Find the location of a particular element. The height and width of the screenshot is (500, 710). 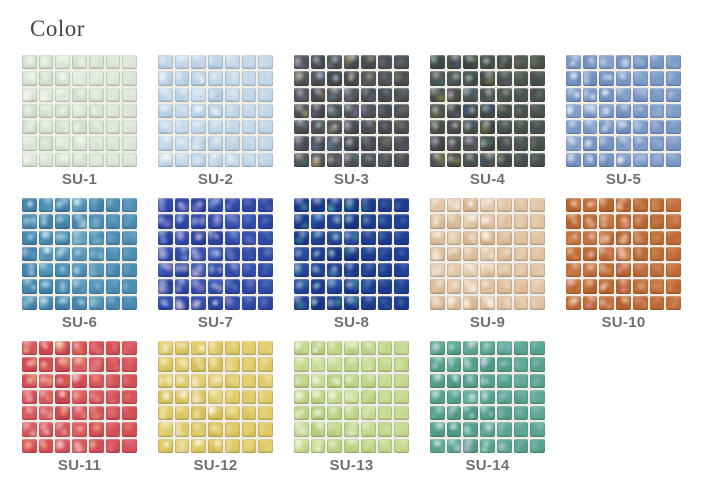

swatch-su-4: SU-4 is located at coordinates (487, 122).